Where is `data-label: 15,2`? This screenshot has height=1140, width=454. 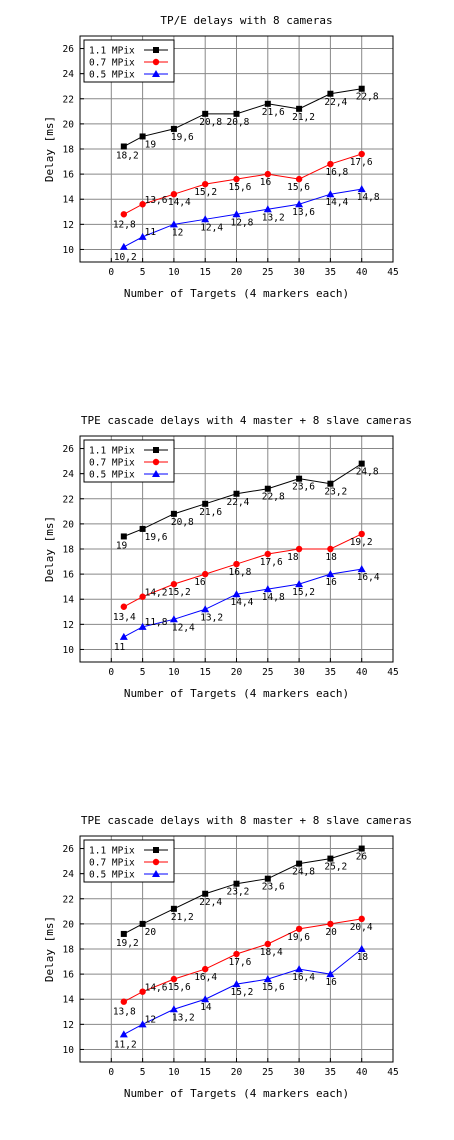 data-label: 15,2 is located at coordinates (205, 192).